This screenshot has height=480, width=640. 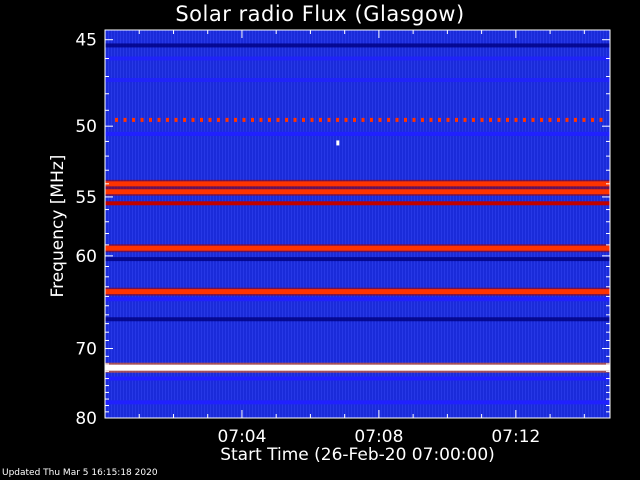 I want to click on x-axis-label: Start Time (26-Feb-20 07:00:00), so click(x=357, y=455).